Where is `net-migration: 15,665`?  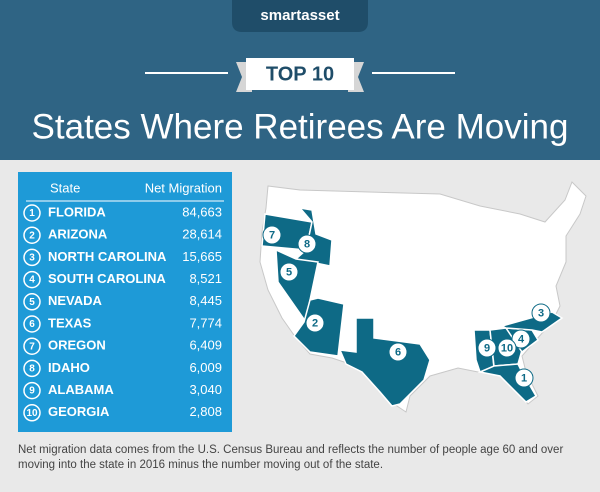 net-migration: 15,665 is located at coordinates (202, 256).